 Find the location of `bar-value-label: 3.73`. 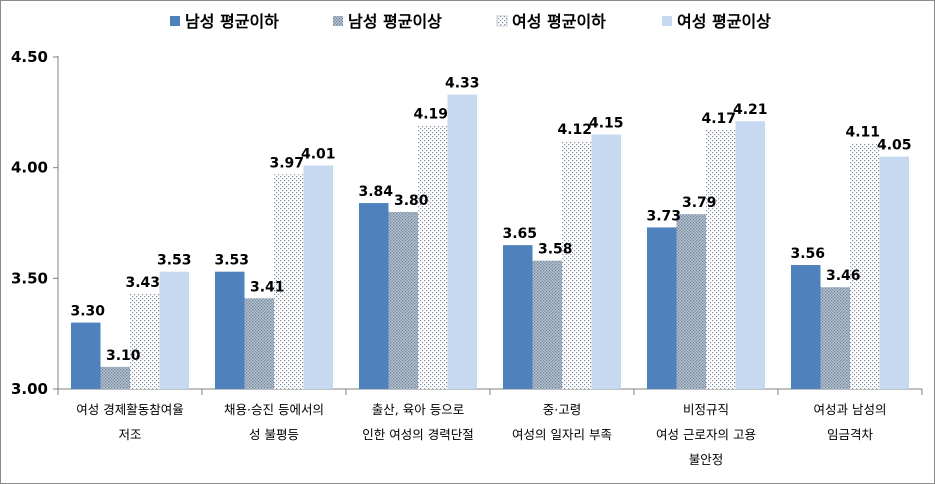

bar-value-label: 3.73 is located at coordinates (663, 216).